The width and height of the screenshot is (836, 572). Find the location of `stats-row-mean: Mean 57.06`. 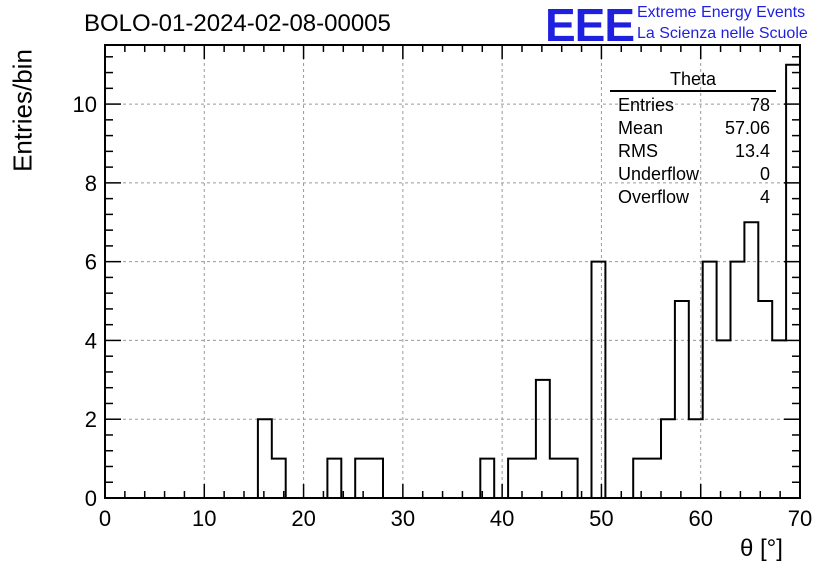

stats-row-mean: Mean 57.06 is located at coordinates (693, 128).